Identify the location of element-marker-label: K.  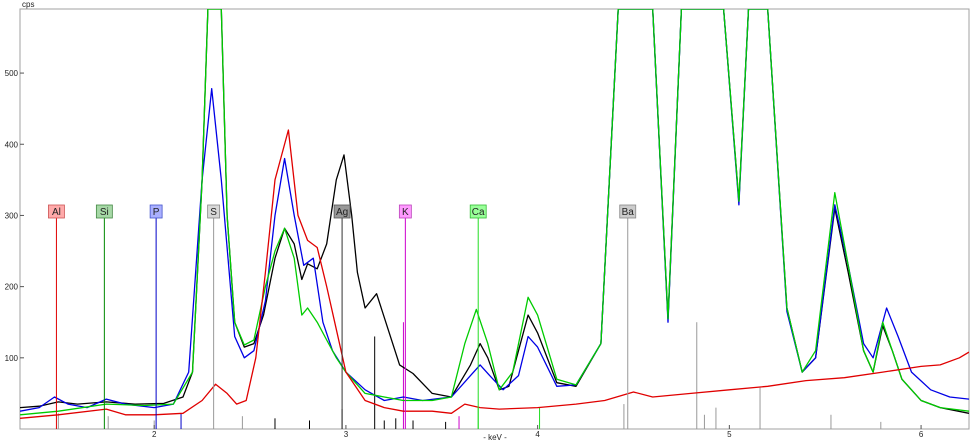
(405, 212).